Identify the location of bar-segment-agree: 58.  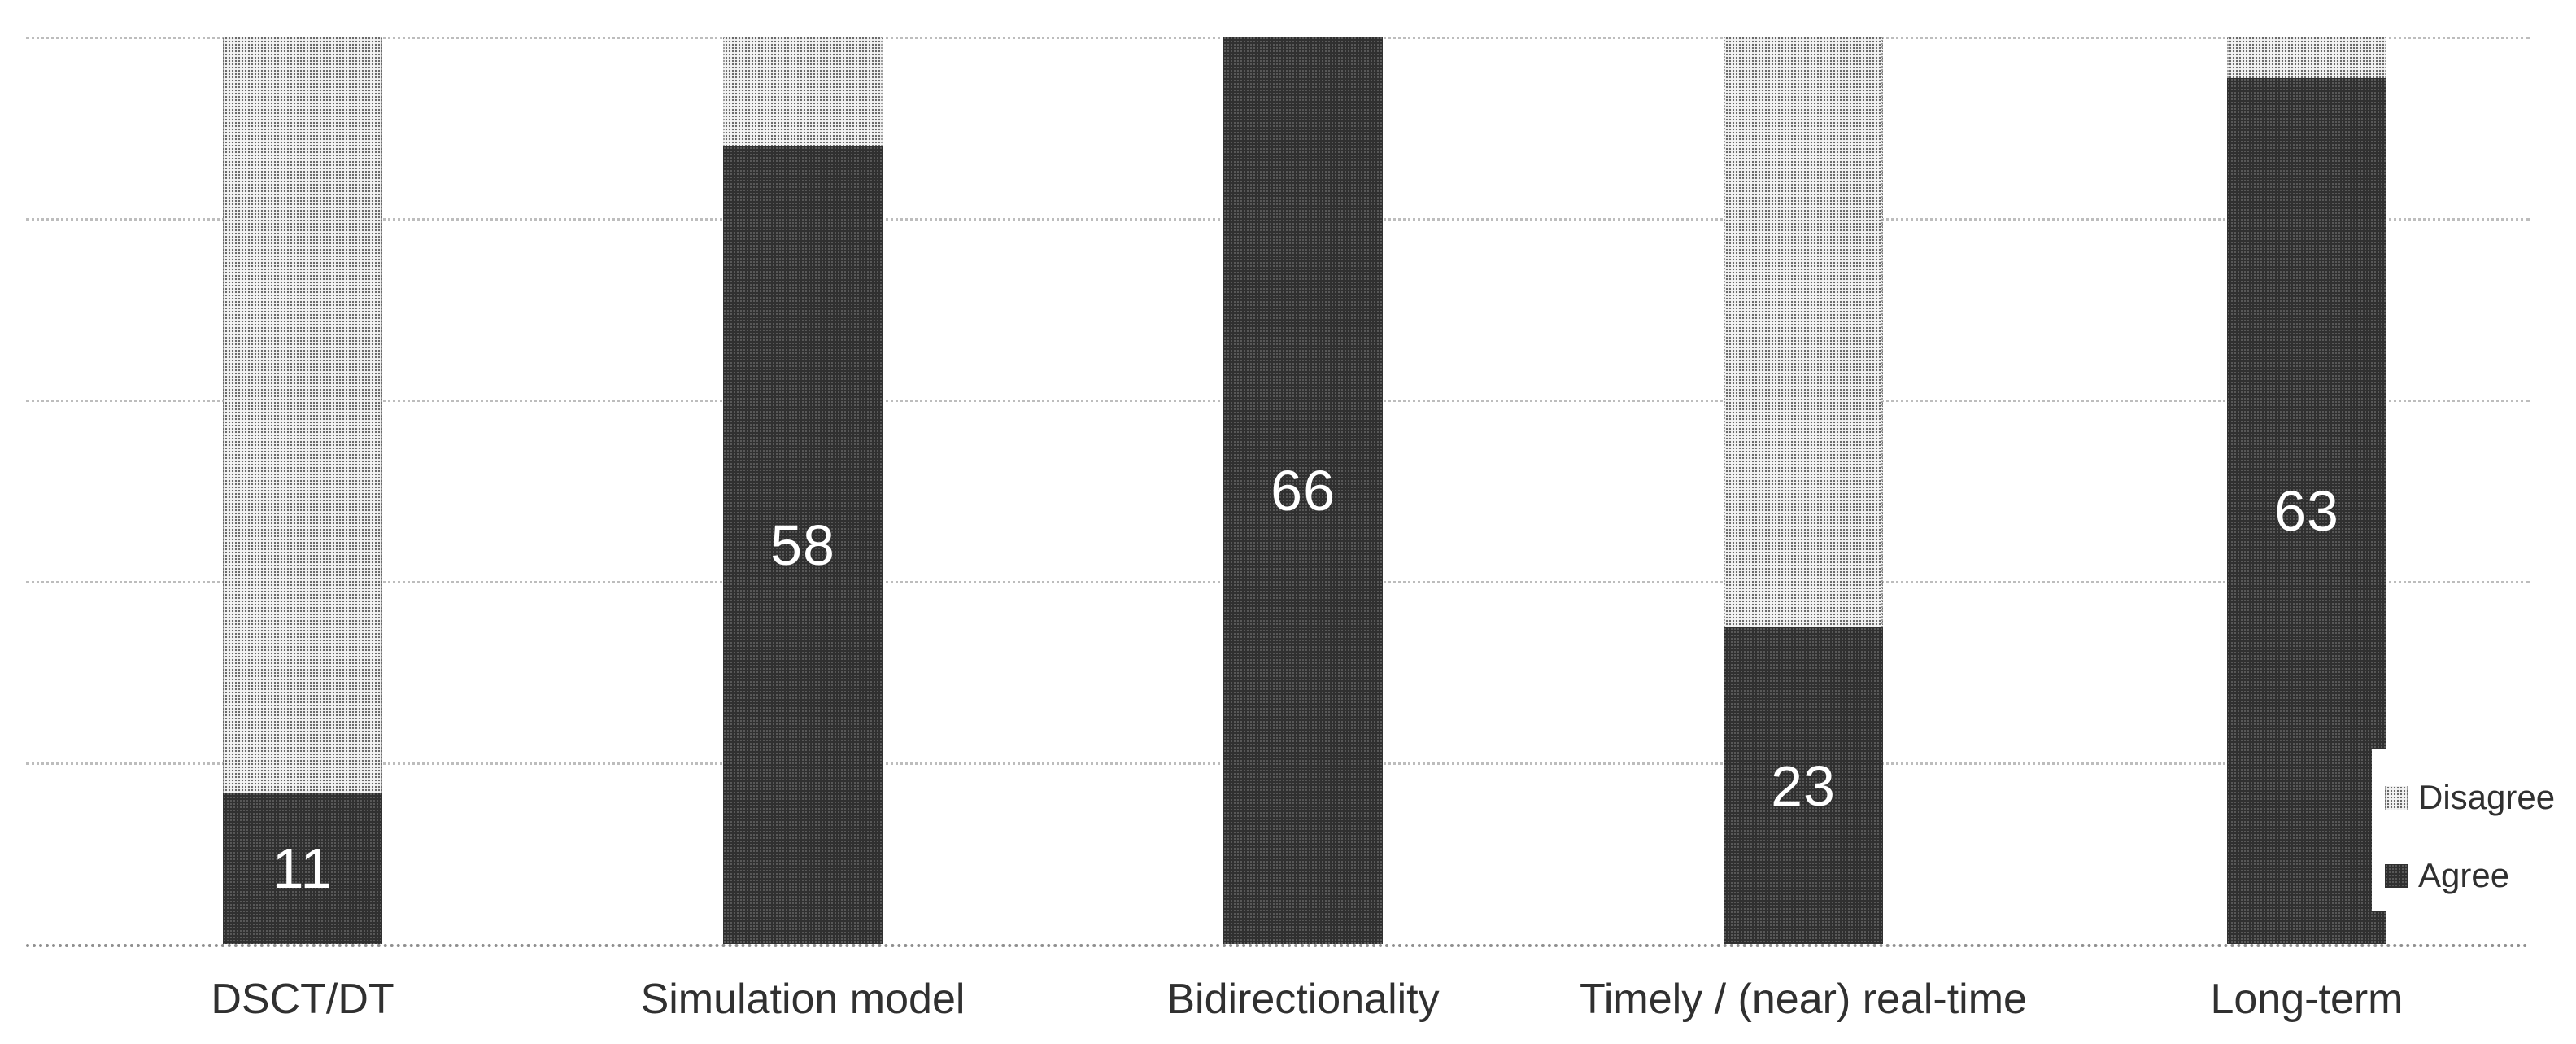
(803, 545).